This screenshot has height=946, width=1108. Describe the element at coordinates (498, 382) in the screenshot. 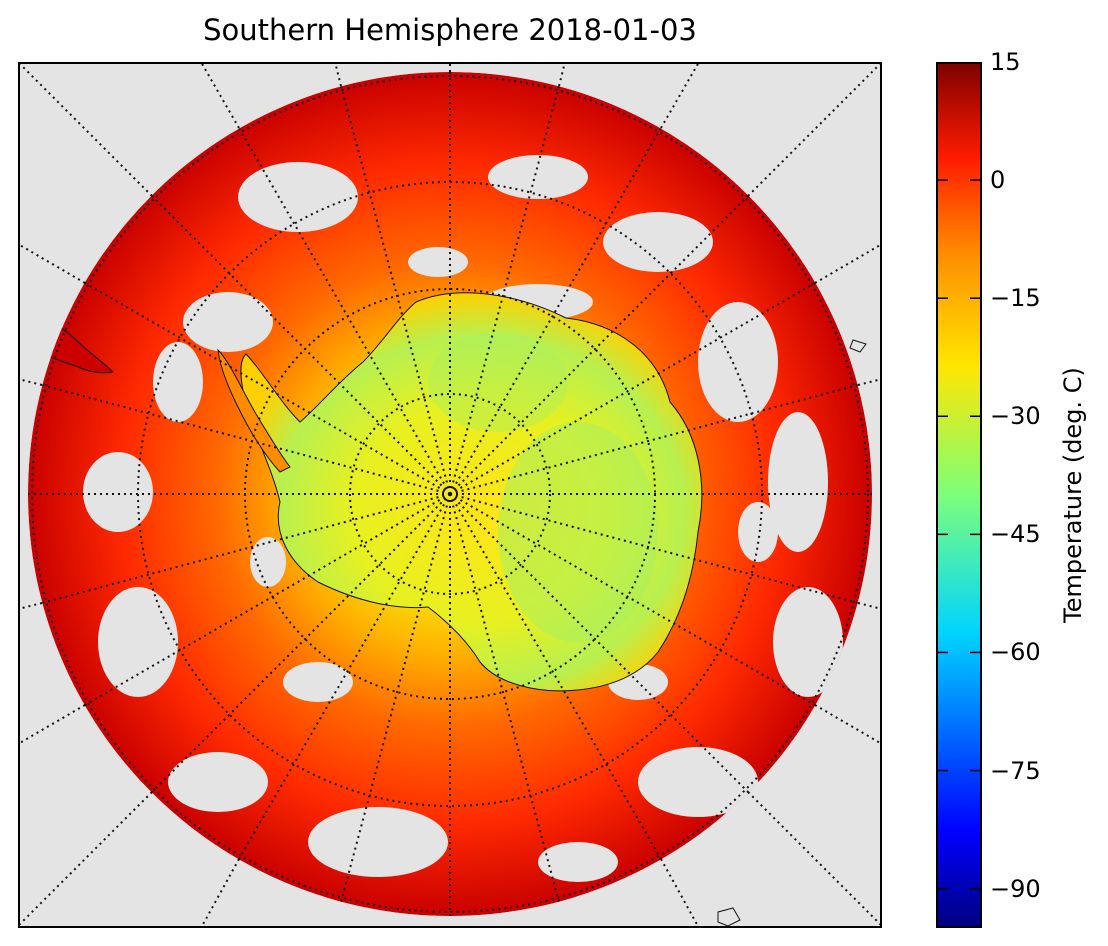

I see `cold-plateau-east` at that location.